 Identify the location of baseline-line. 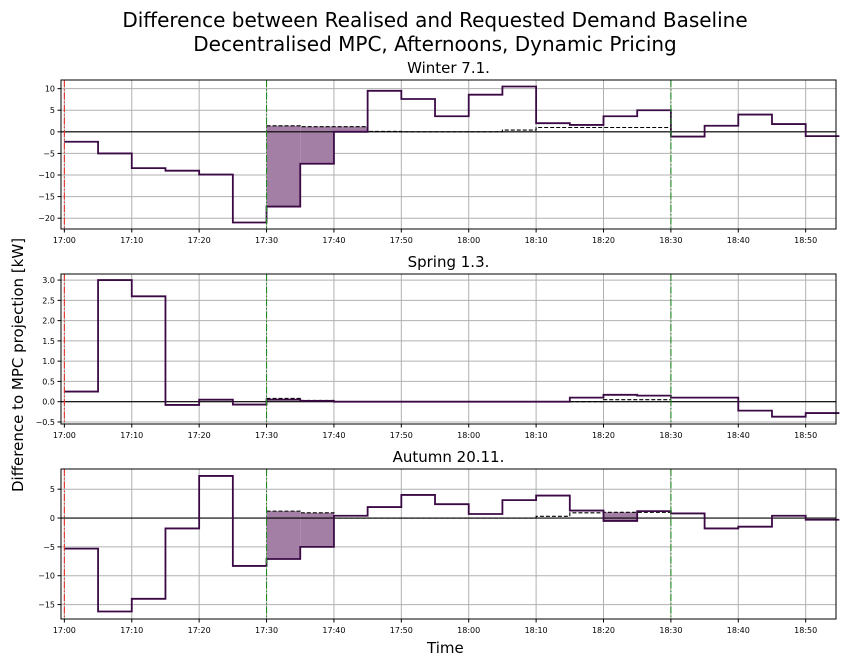
(468, 129).